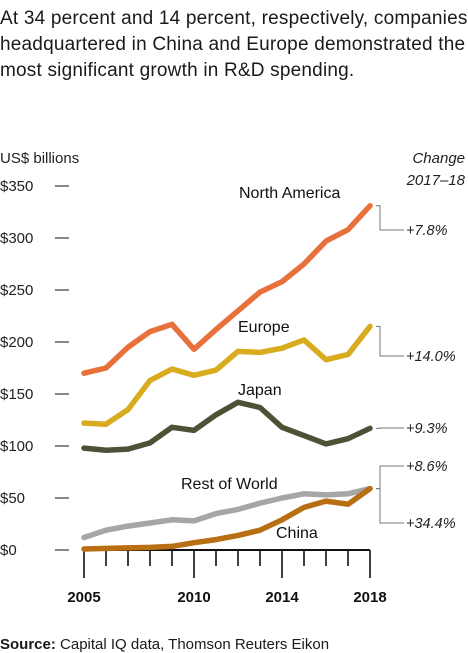  I want to click on y-axis: $0 $50 $100 $150 $200 $250 $300 $350, so click(34, 368).